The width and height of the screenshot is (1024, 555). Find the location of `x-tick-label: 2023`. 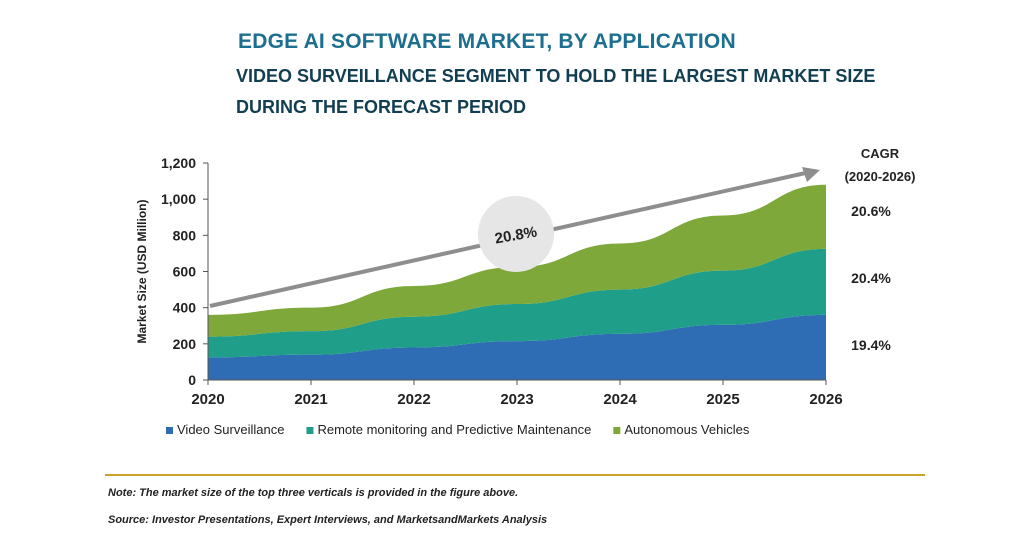

x-tick-label: 2023 is located at coordinates (516, 399).